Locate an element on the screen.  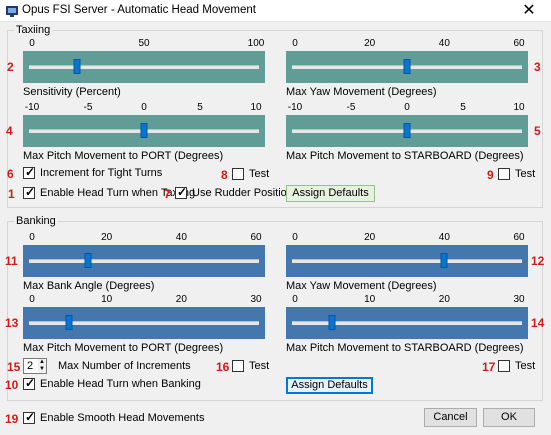
marker-6: 6 is located at coordinates (10, 174).